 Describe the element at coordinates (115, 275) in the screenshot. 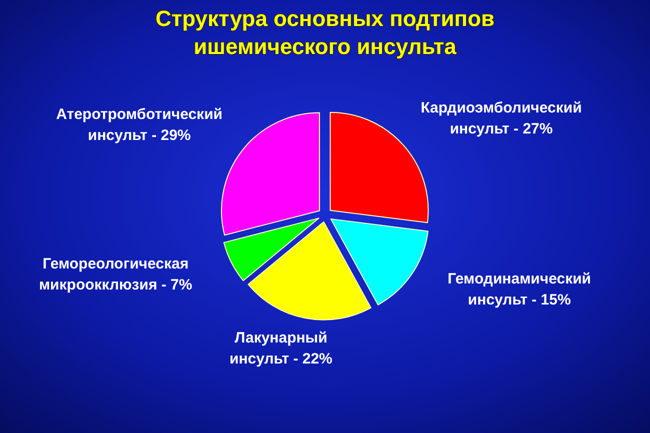

I see `slice-label: Гемореологическая микроокклюзия - 7%` at that location.